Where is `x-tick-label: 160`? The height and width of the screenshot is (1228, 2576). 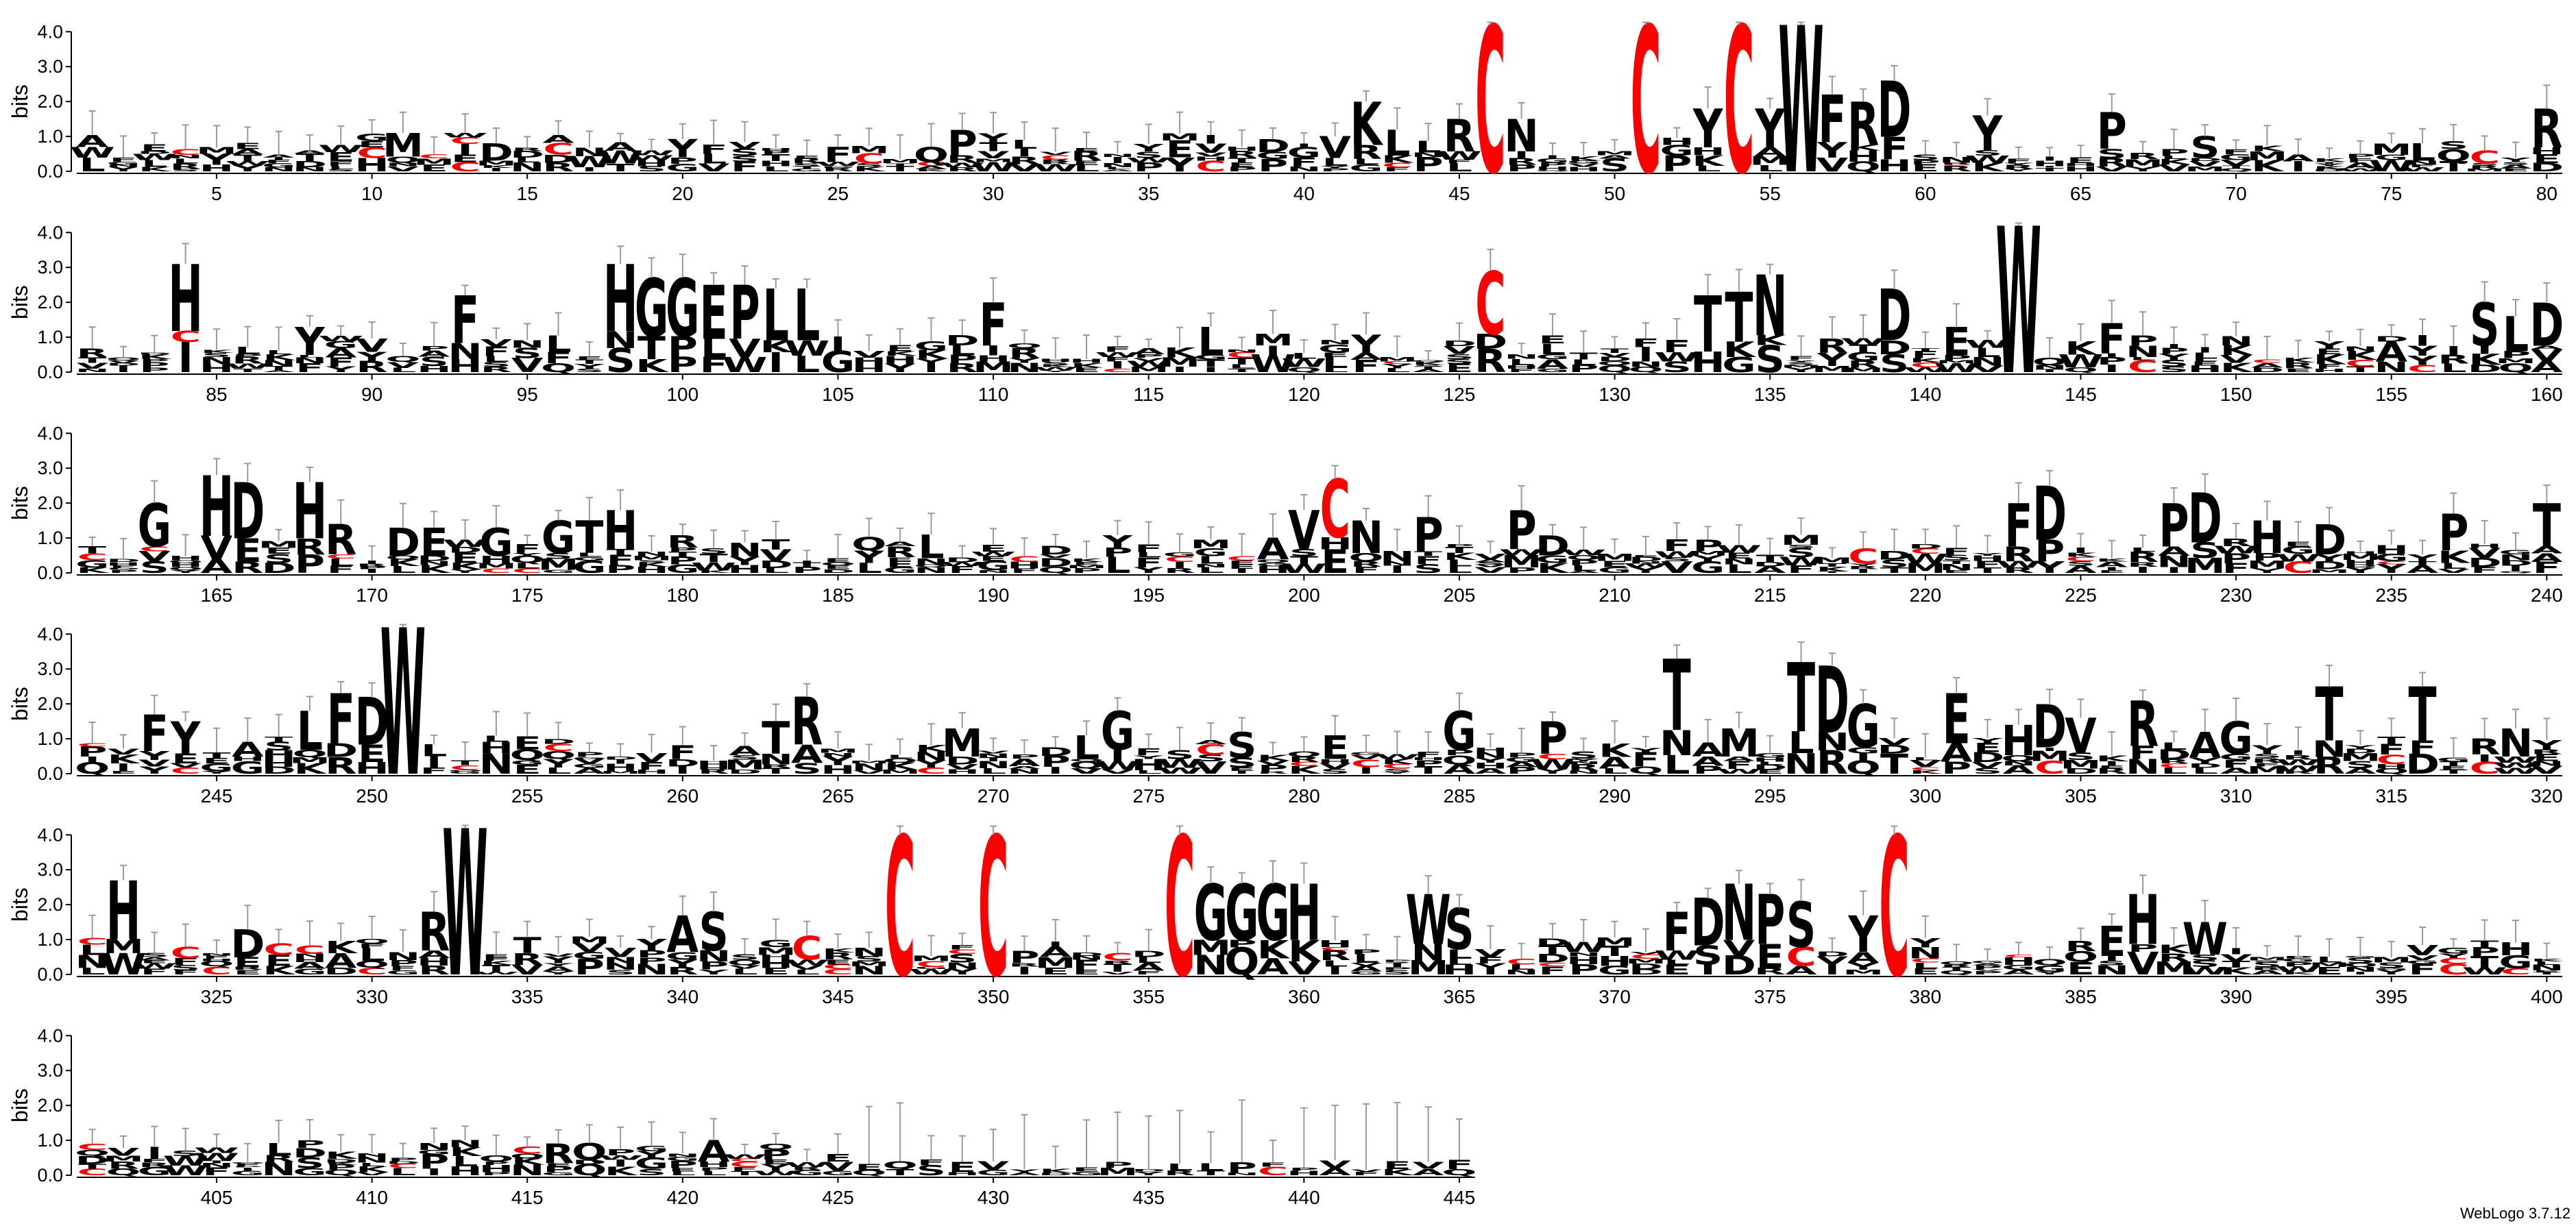 x-tick-label: 160 is located at coordinates (2547, 394).